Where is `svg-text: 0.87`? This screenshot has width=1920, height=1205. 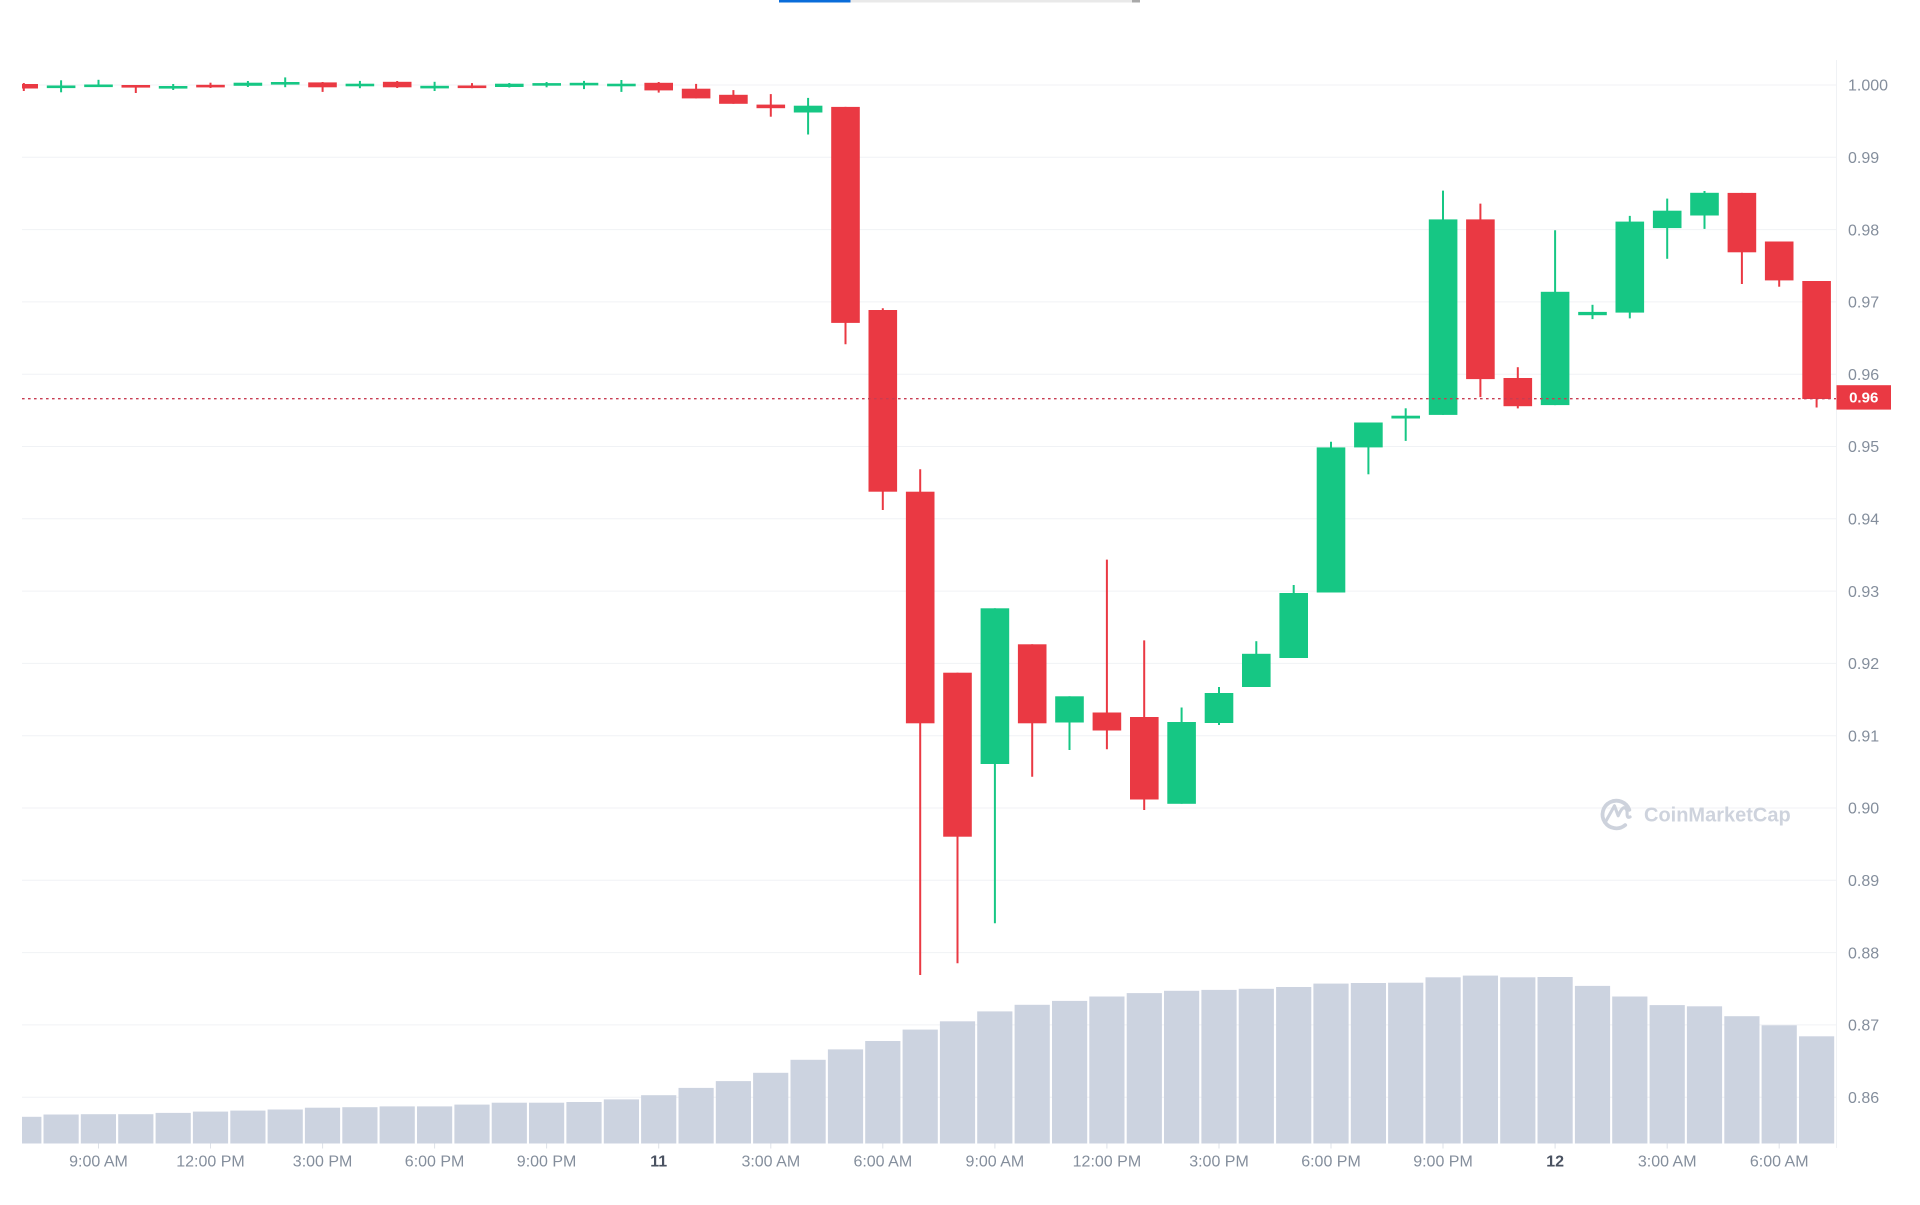
svg-text: 0.87 is located at coordinates (1863, 1026).